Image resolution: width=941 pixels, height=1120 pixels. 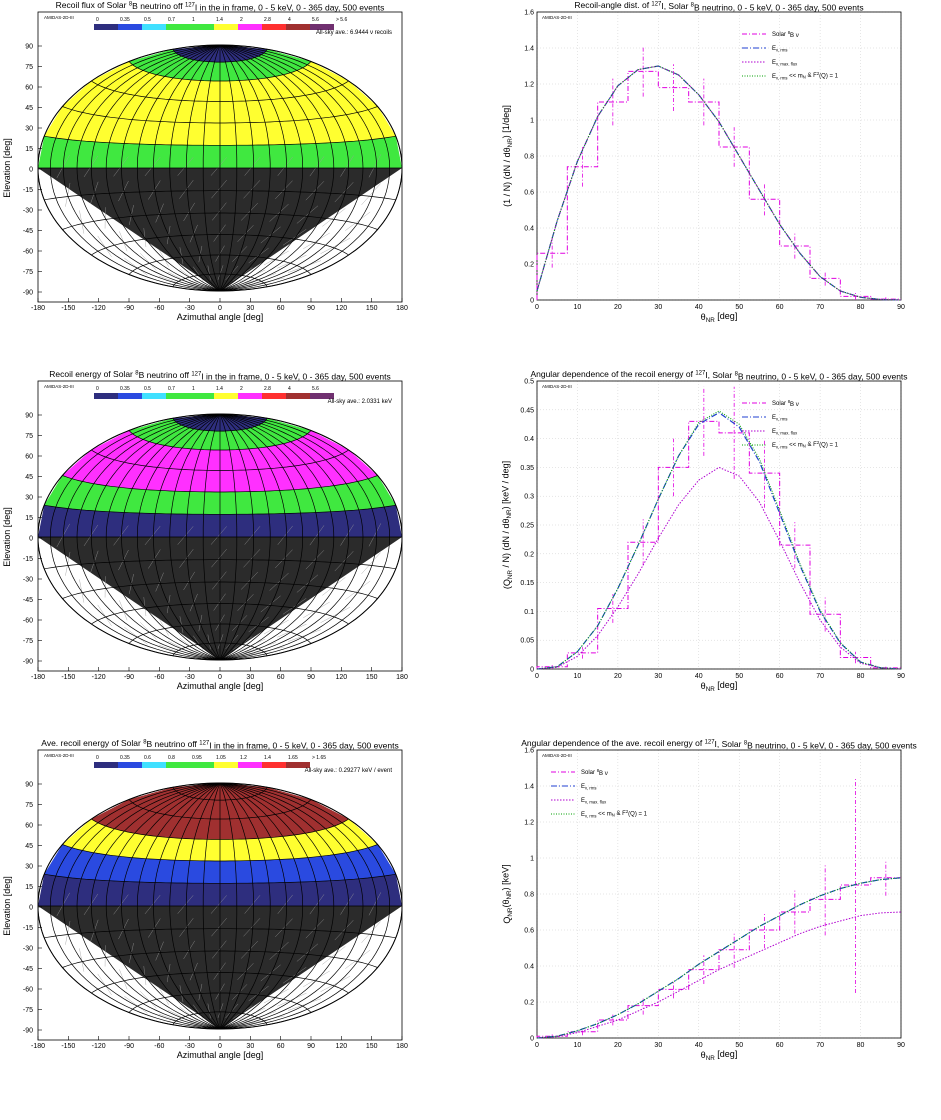 What do you see at coordinates (147, 758) in the screenshot?
I see `scale-label: 0.6` at bounding box center [147, 758].